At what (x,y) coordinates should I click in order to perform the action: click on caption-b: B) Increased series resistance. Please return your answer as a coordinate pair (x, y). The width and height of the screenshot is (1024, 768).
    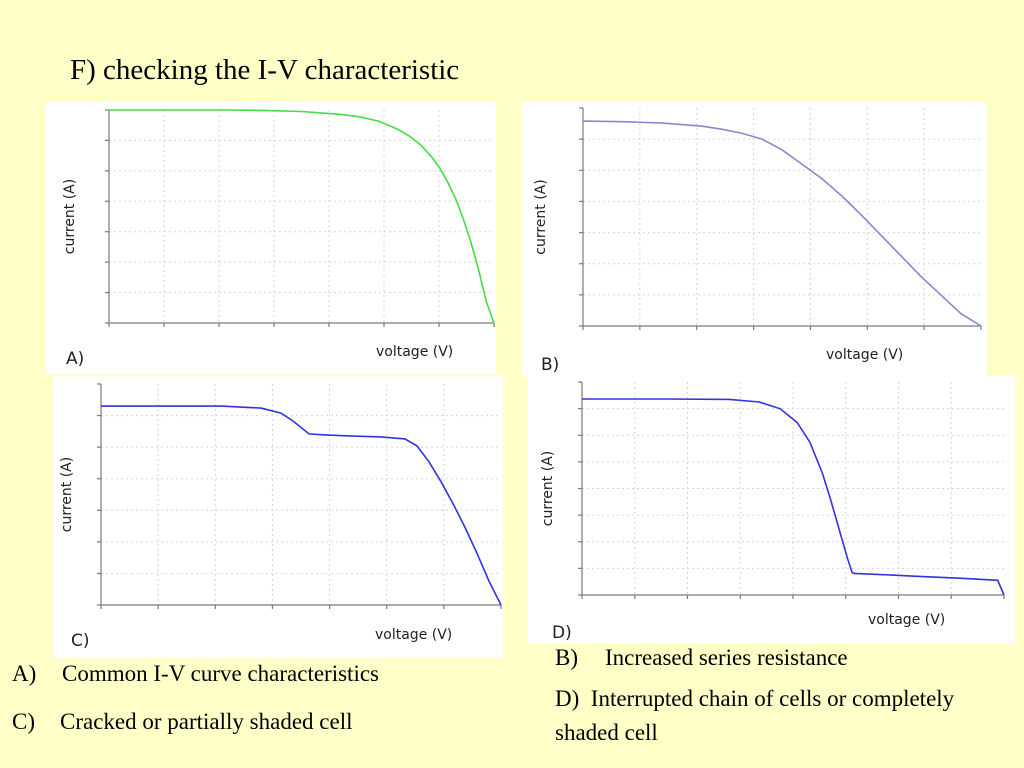
    Looking at the image, I should click on (701, 658).